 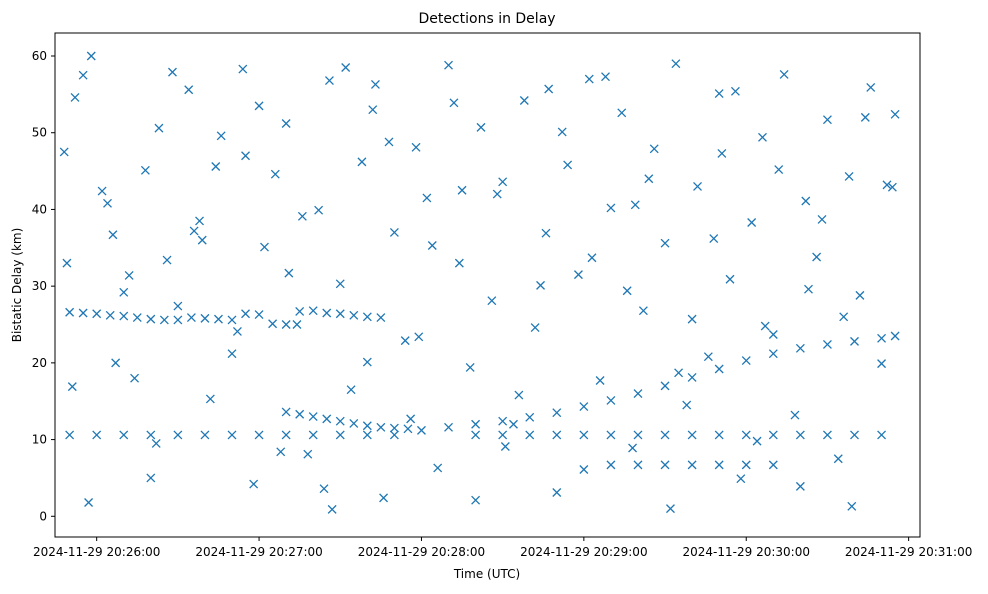 What do you see at coordinates (486, 574) in the screenshot?
I see `x-axis-label: Time (UTC)` at bounding box center [486, 574].